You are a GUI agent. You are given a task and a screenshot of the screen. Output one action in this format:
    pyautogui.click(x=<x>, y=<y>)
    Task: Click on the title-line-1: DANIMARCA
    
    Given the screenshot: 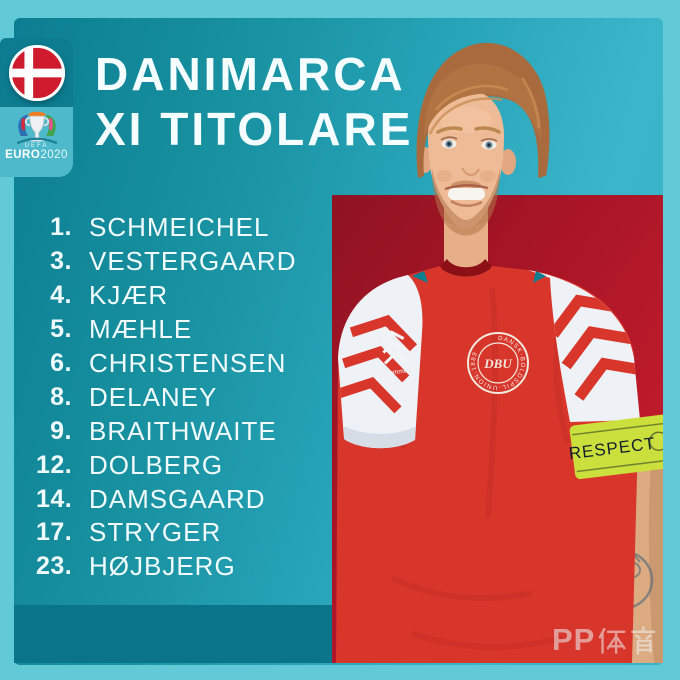 What is the action you would take?
    pyautogui.click(x=250, y=74)
    